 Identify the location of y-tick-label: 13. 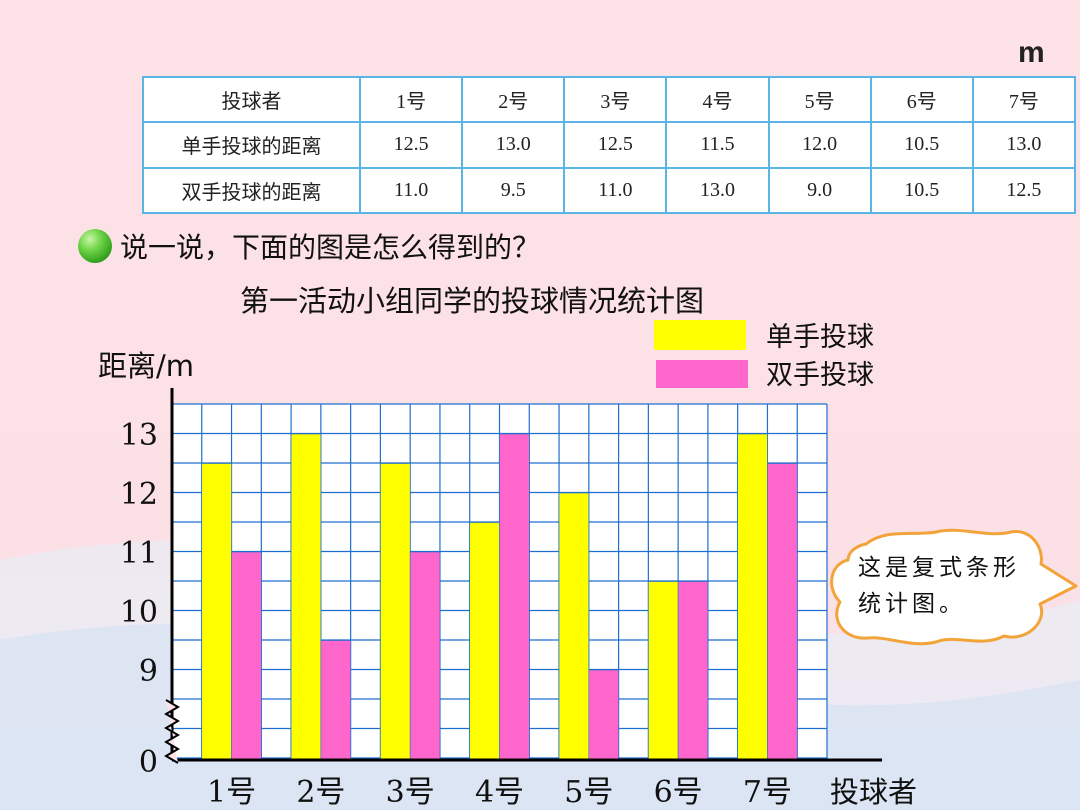
(139, 435).